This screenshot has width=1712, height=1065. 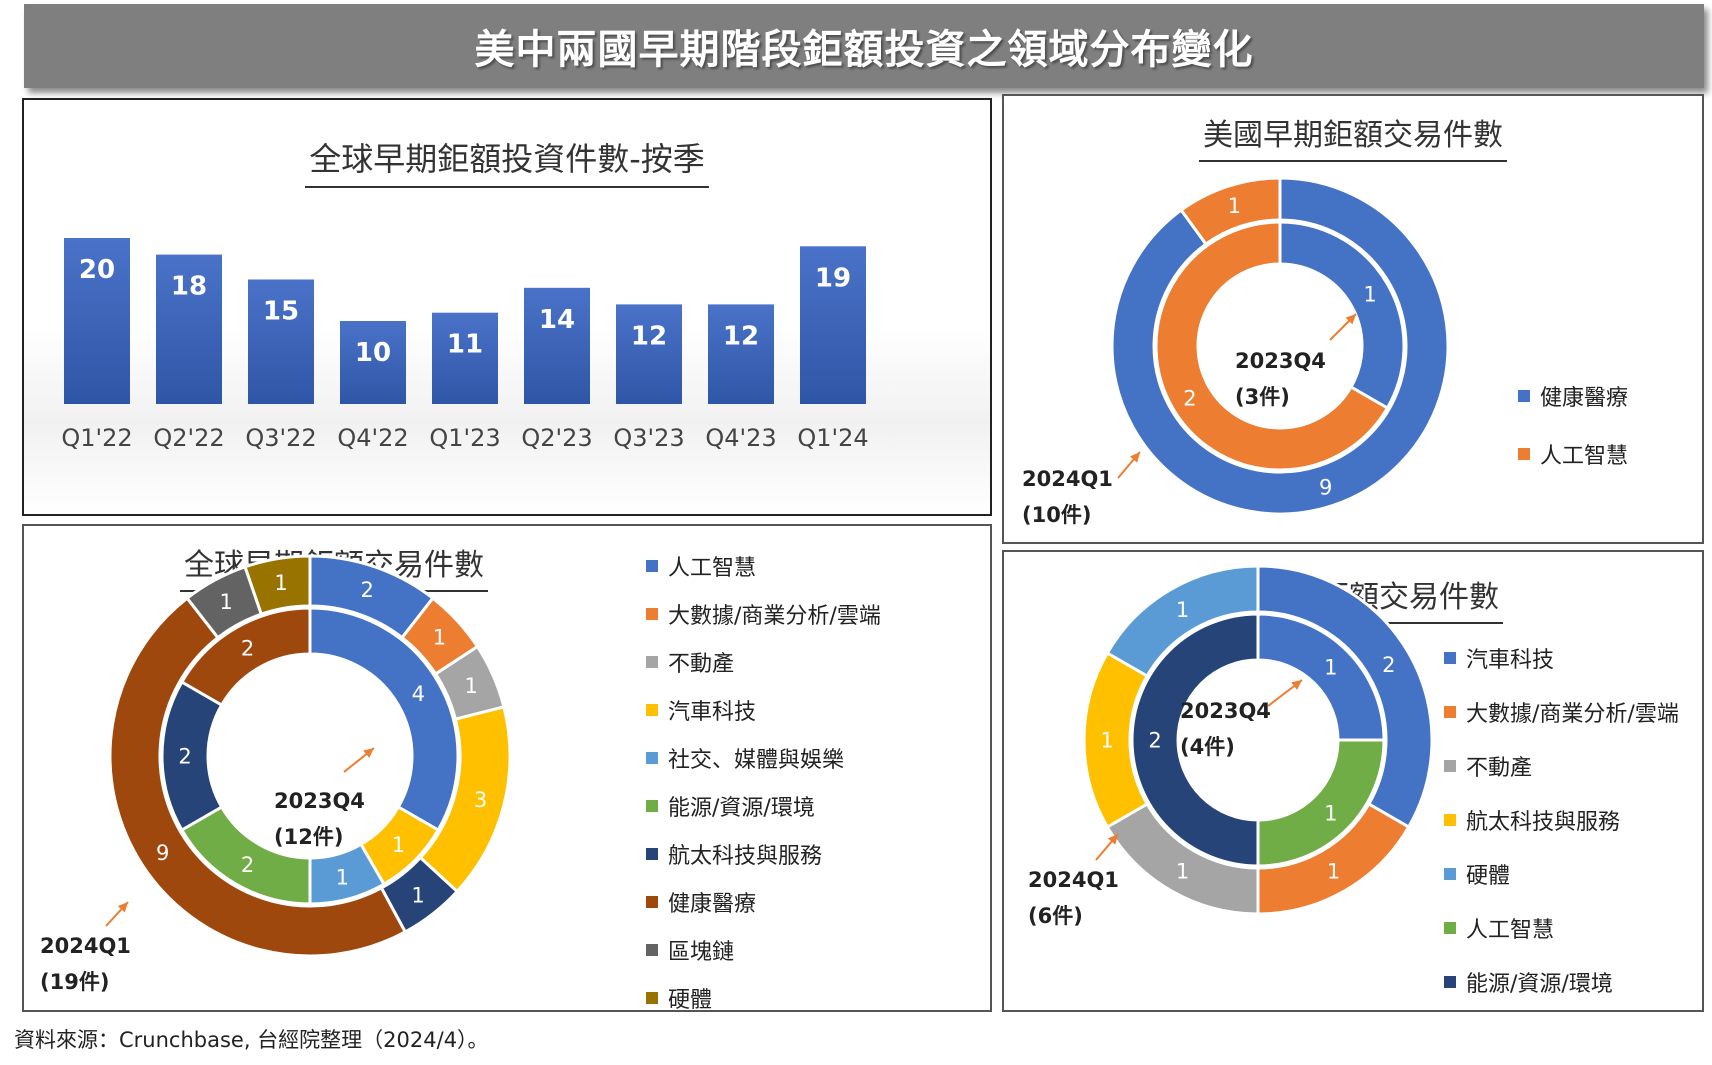 I want to click on global-outer-total: (19件), so click(x=74, y=982).